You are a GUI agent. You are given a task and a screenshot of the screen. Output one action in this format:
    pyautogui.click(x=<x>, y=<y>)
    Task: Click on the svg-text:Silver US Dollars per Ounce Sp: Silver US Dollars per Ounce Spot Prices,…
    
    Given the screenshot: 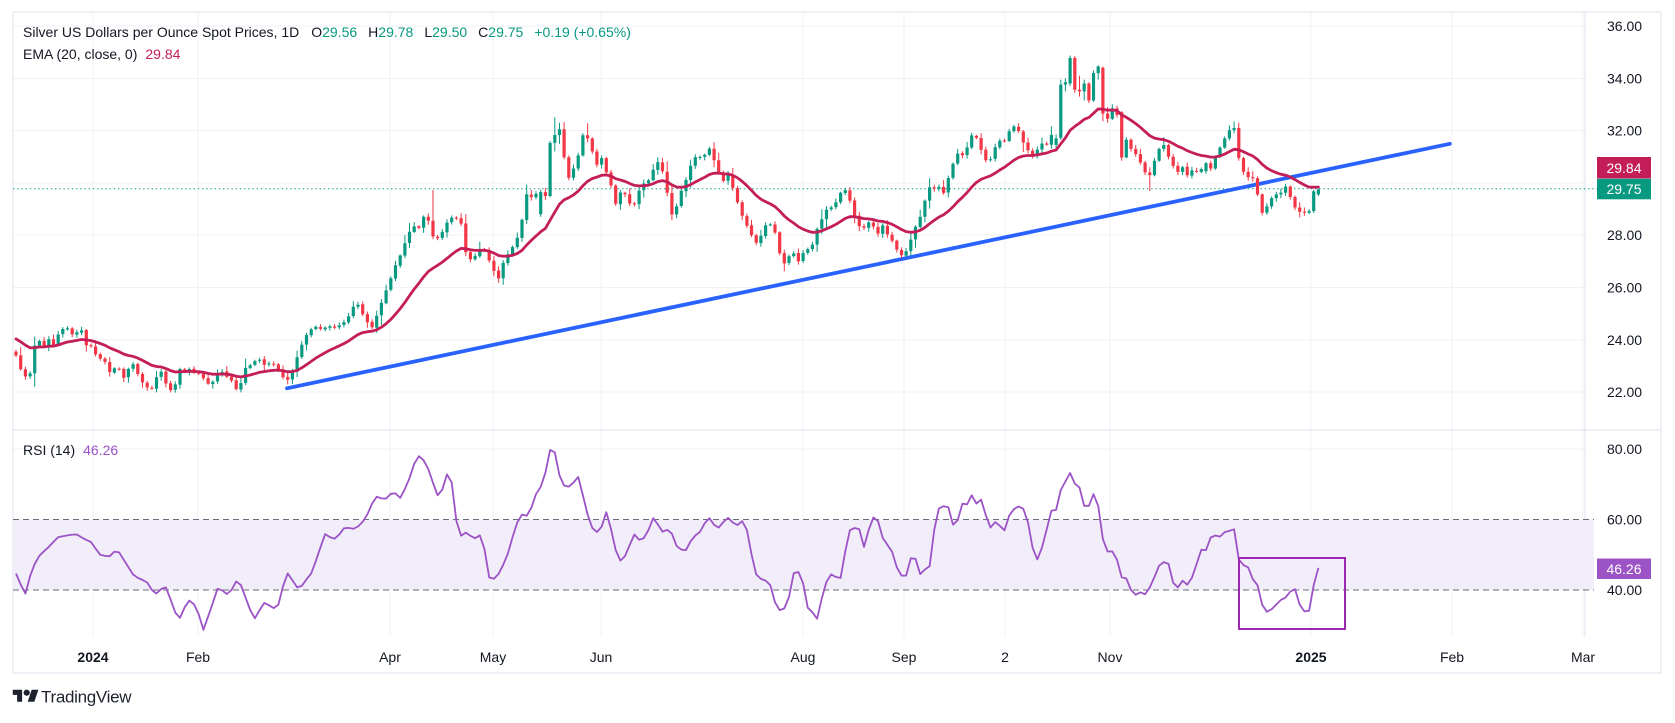 What is the action you would take?
    pyautogui.click(x=327, y=32)
    